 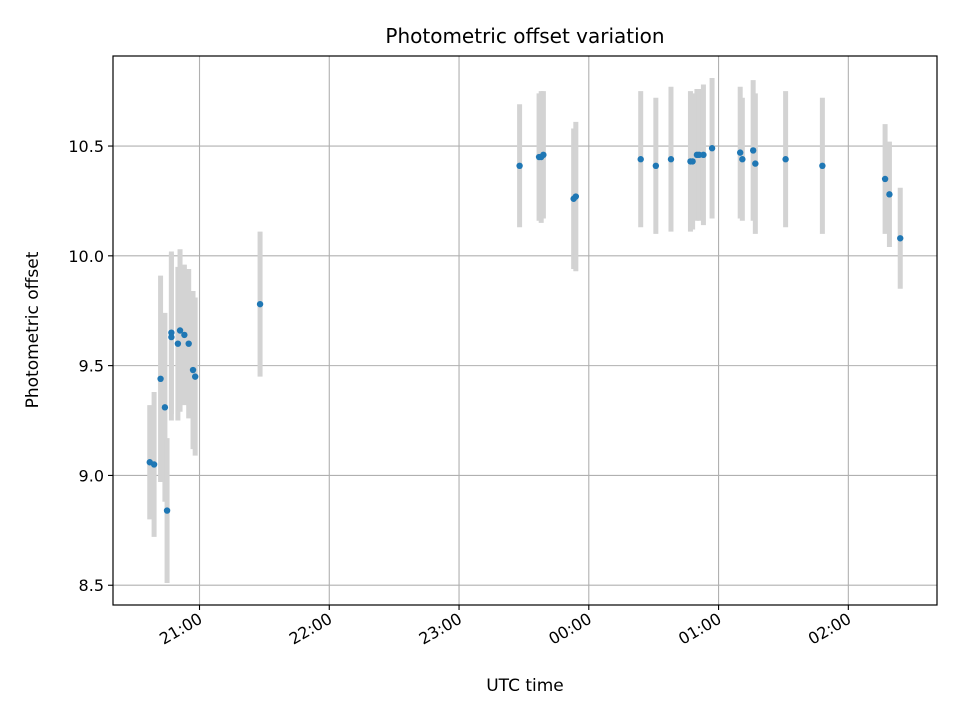 I want to click on y-tick-label: 9.5, so click(x=91, y=366).